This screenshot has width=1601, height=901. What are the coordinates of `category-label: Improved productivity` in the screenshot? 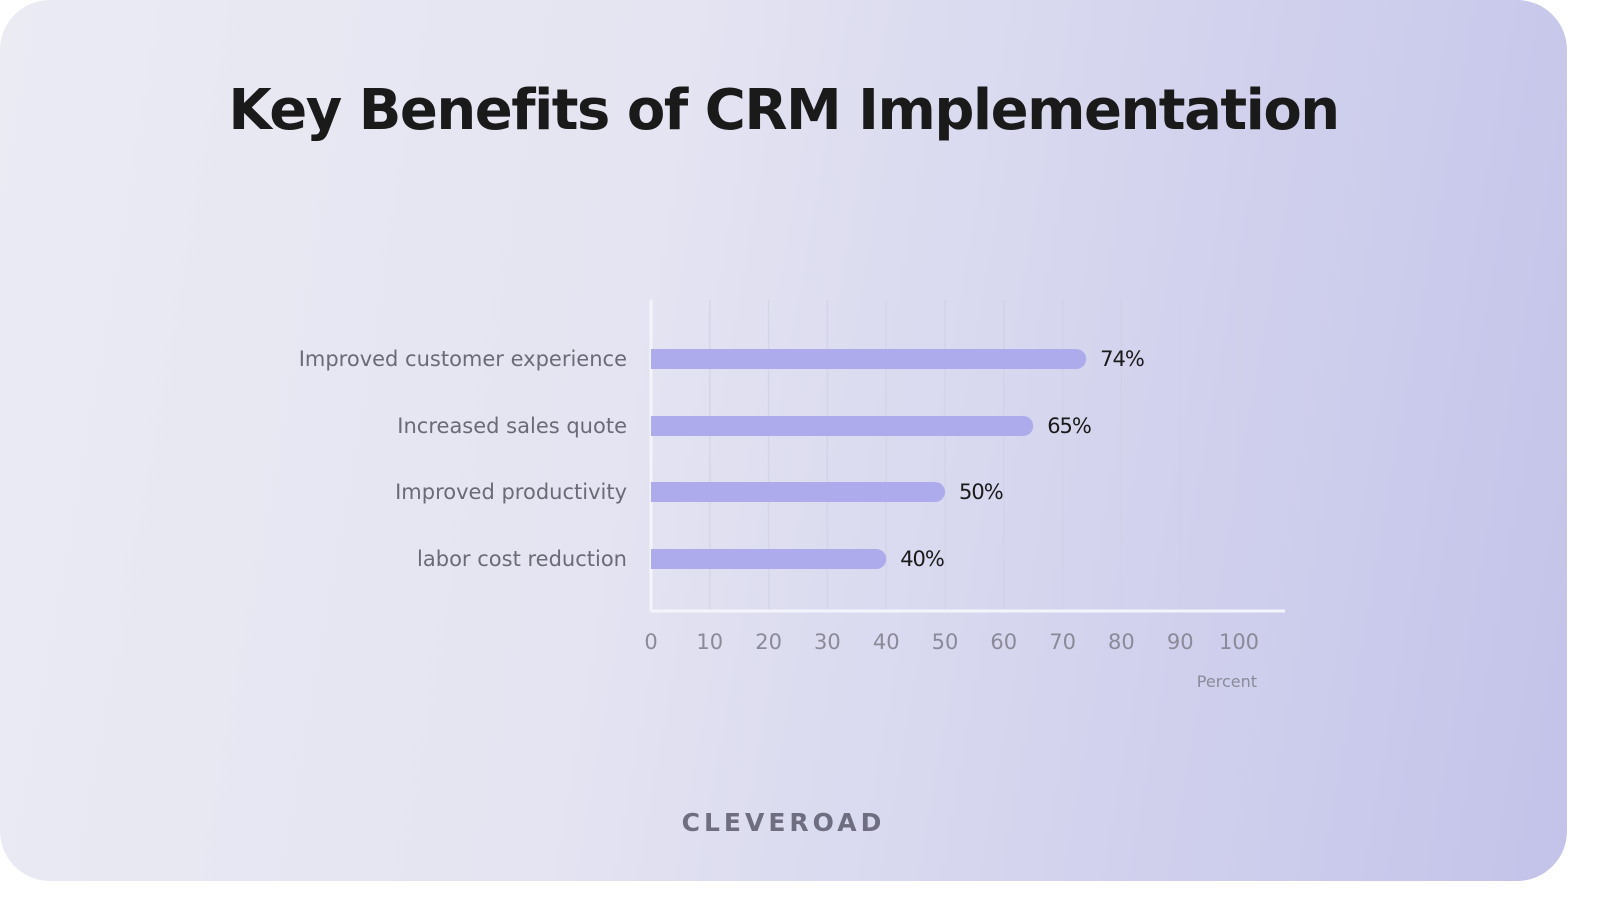 It's located at (511, 492).